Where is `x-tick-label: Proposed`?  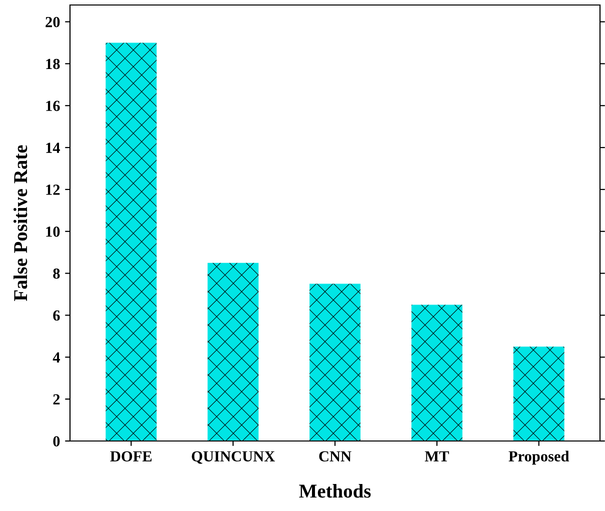
x-tick-label: Proposed is located at coordinates (539, 457).